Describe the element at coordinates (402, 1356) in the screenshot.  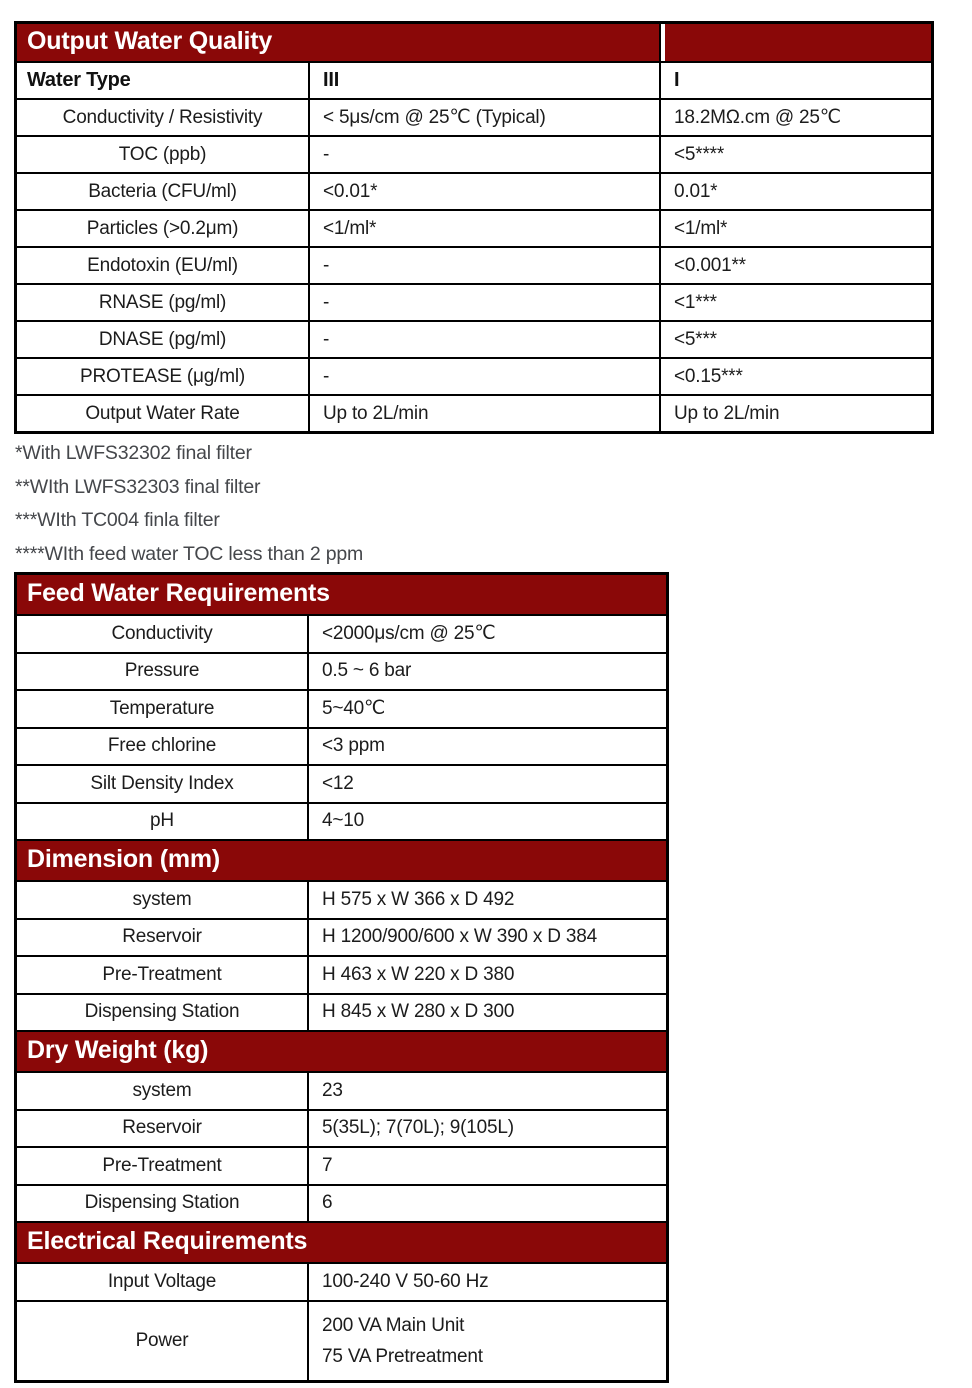
I see `power-line-pretreatment: 75 VA Pretreatment` at that location.